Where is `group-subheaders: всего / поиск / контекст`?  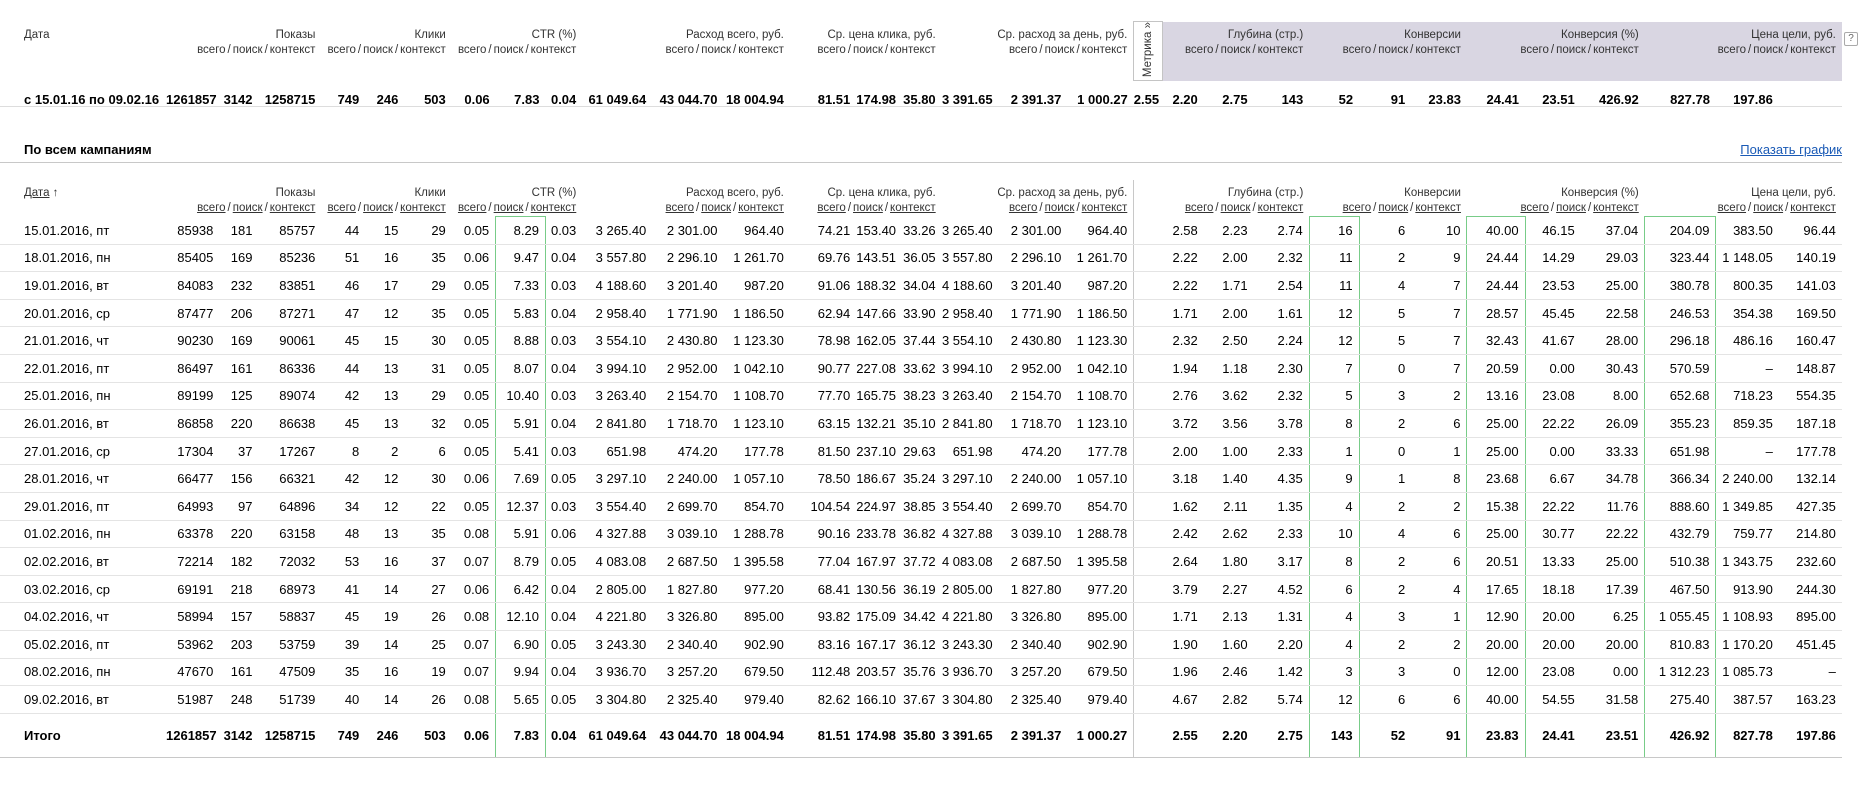 group-subheaders: всего / поиск / контекст is located at coordinates (1740, 50).